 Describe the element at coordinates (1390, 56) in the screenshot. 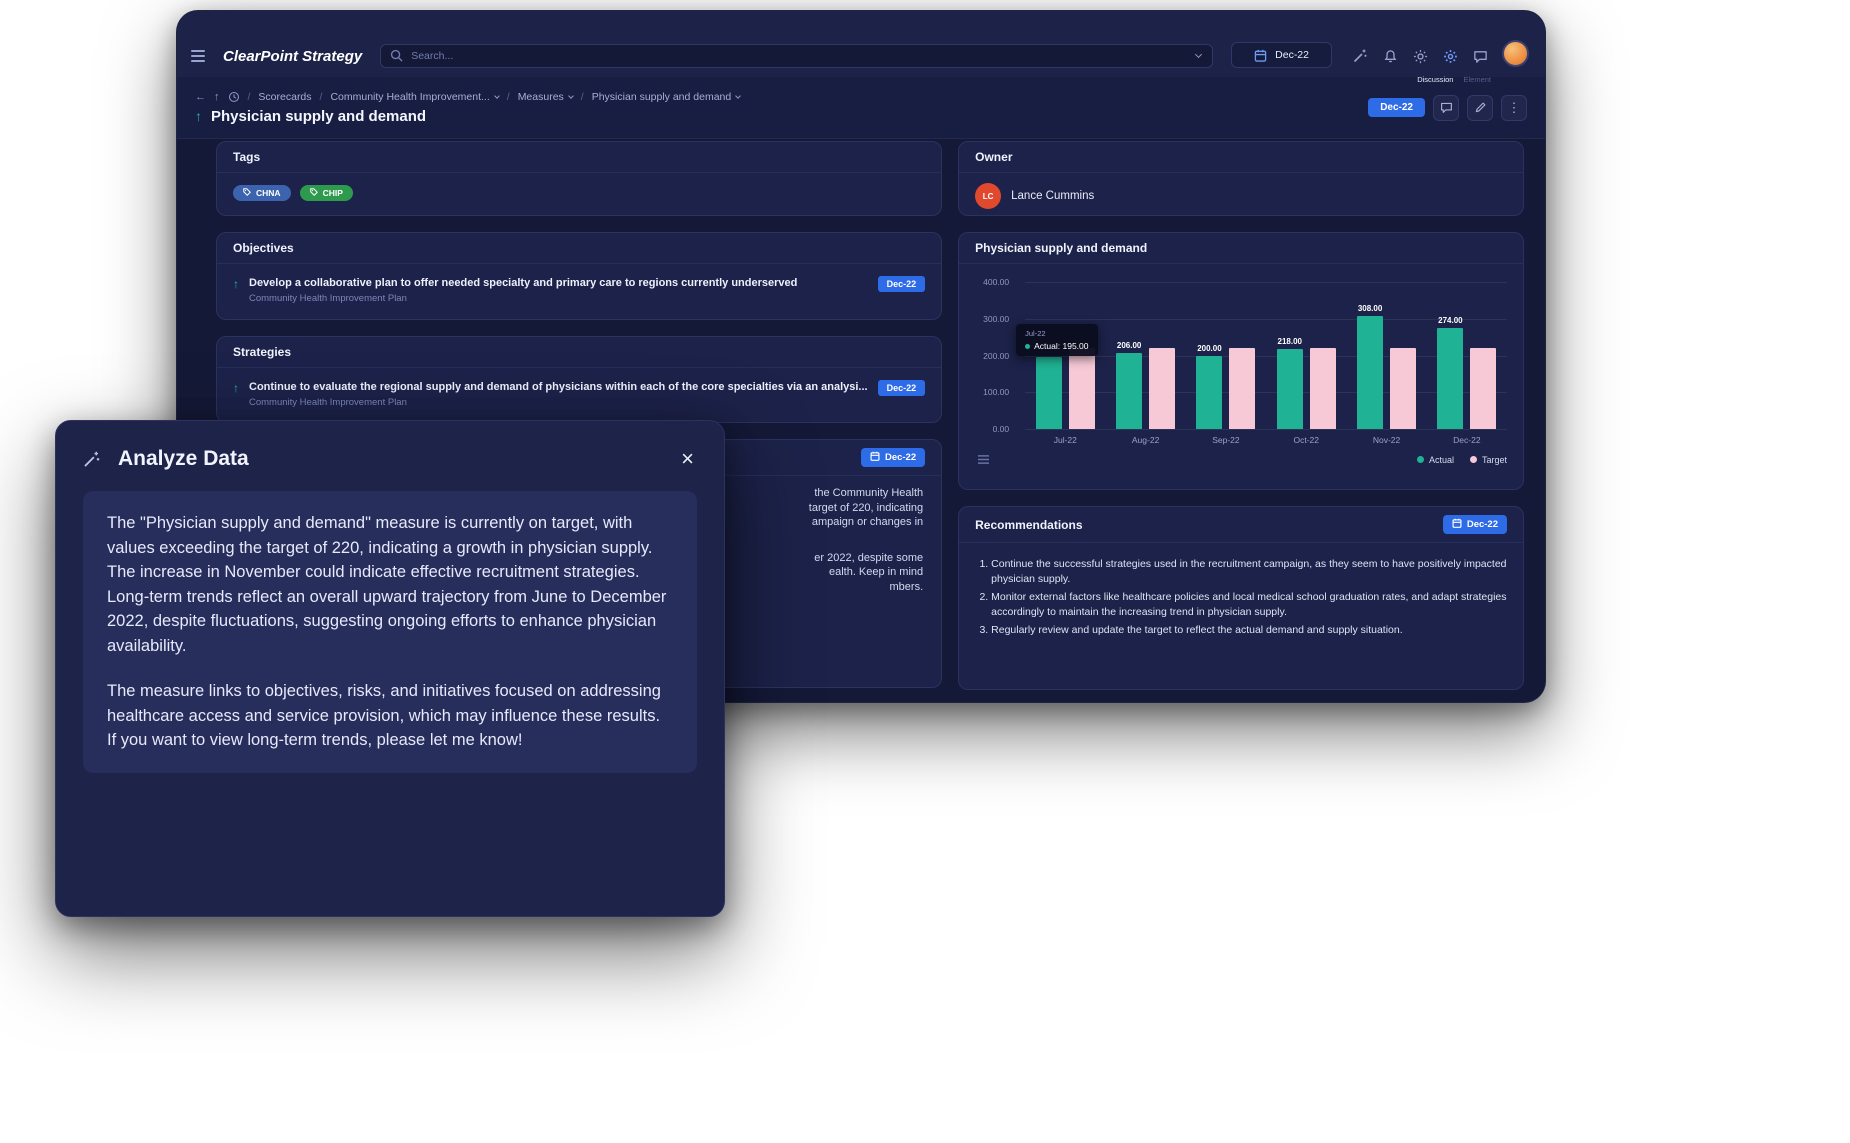

I see `bell-icon` at that location.